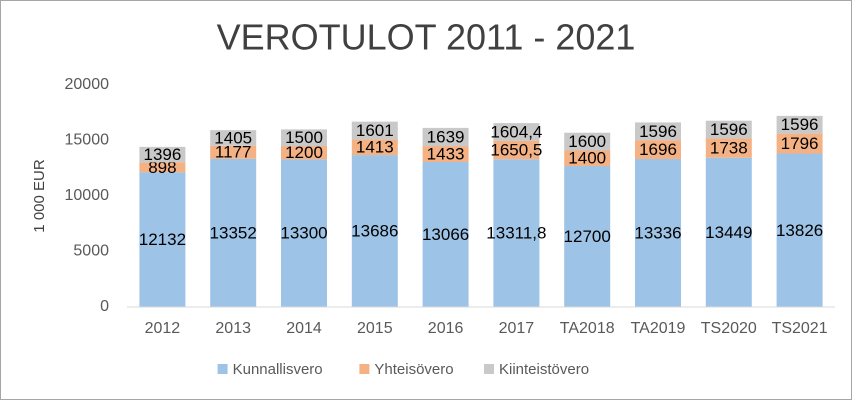 The height and width of the screenshot is (400, 852). I want to click on x-tick-label: TA2019, so click(658, 328).